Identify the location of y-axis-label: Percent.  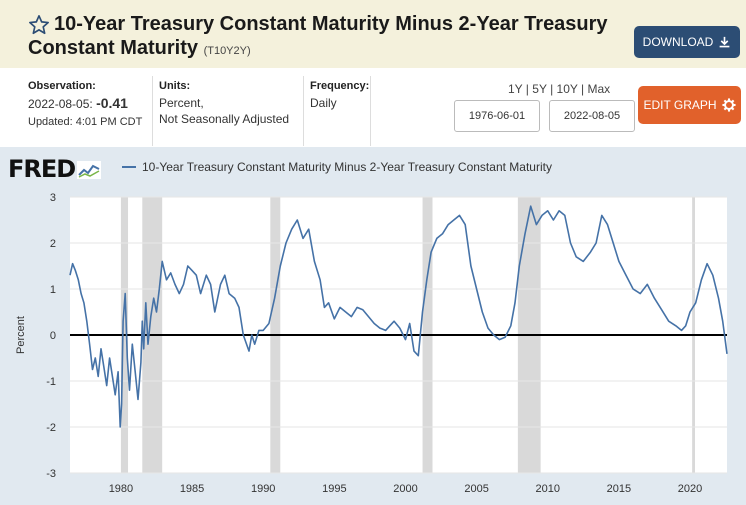
(21, 335).